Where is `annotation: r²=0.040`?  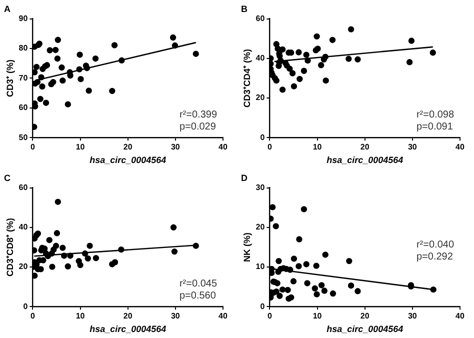
annotation: r²=0.040 is located at coordinates (435, 245).